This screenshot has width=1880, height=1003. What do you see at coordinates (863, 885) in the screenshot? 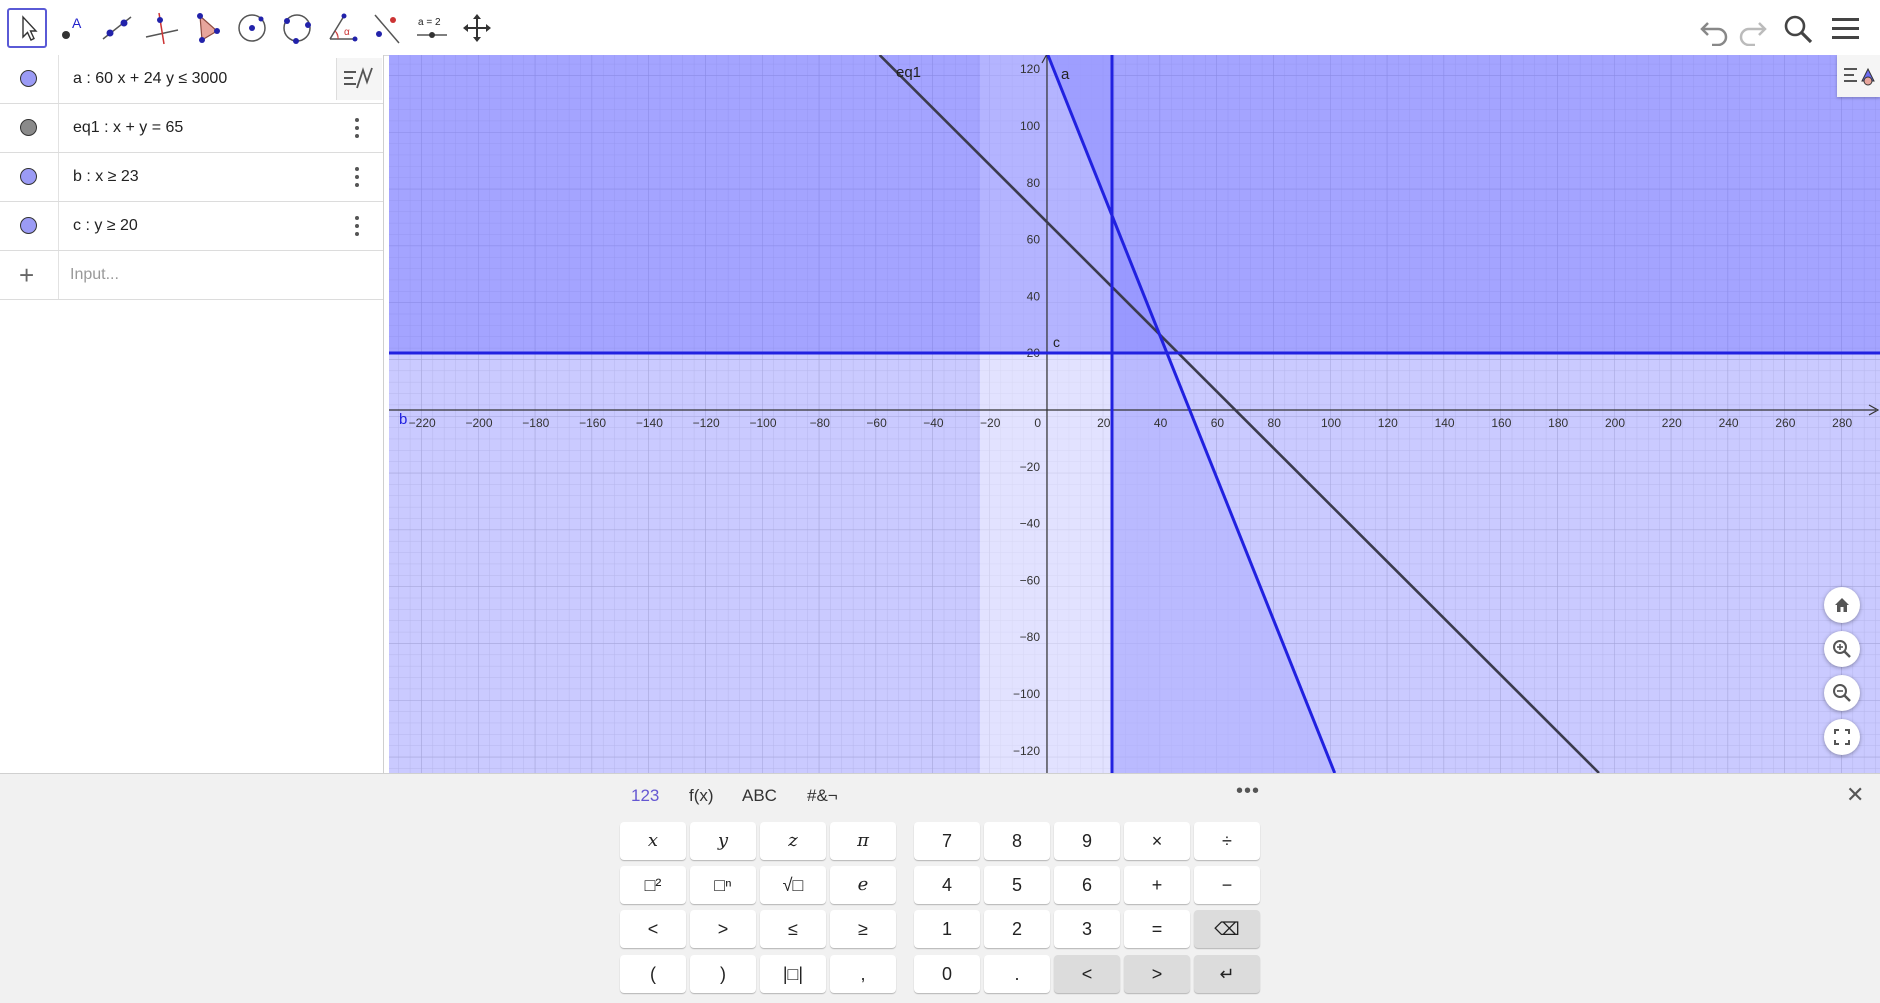
I see `key-left-1-3: e` at bounding box center [863, 885].